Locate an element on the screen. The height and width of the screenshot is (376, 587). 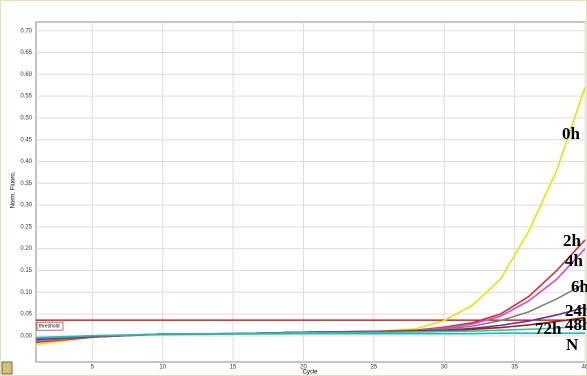
series-label: 48h is located at coordinates (576, 324).